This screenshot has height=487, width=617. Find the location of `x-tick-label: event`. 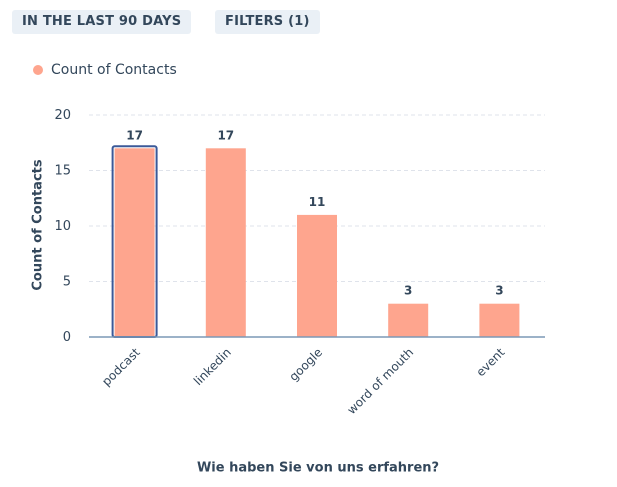

x-tick-label: event is located at coordinates (490, 362).